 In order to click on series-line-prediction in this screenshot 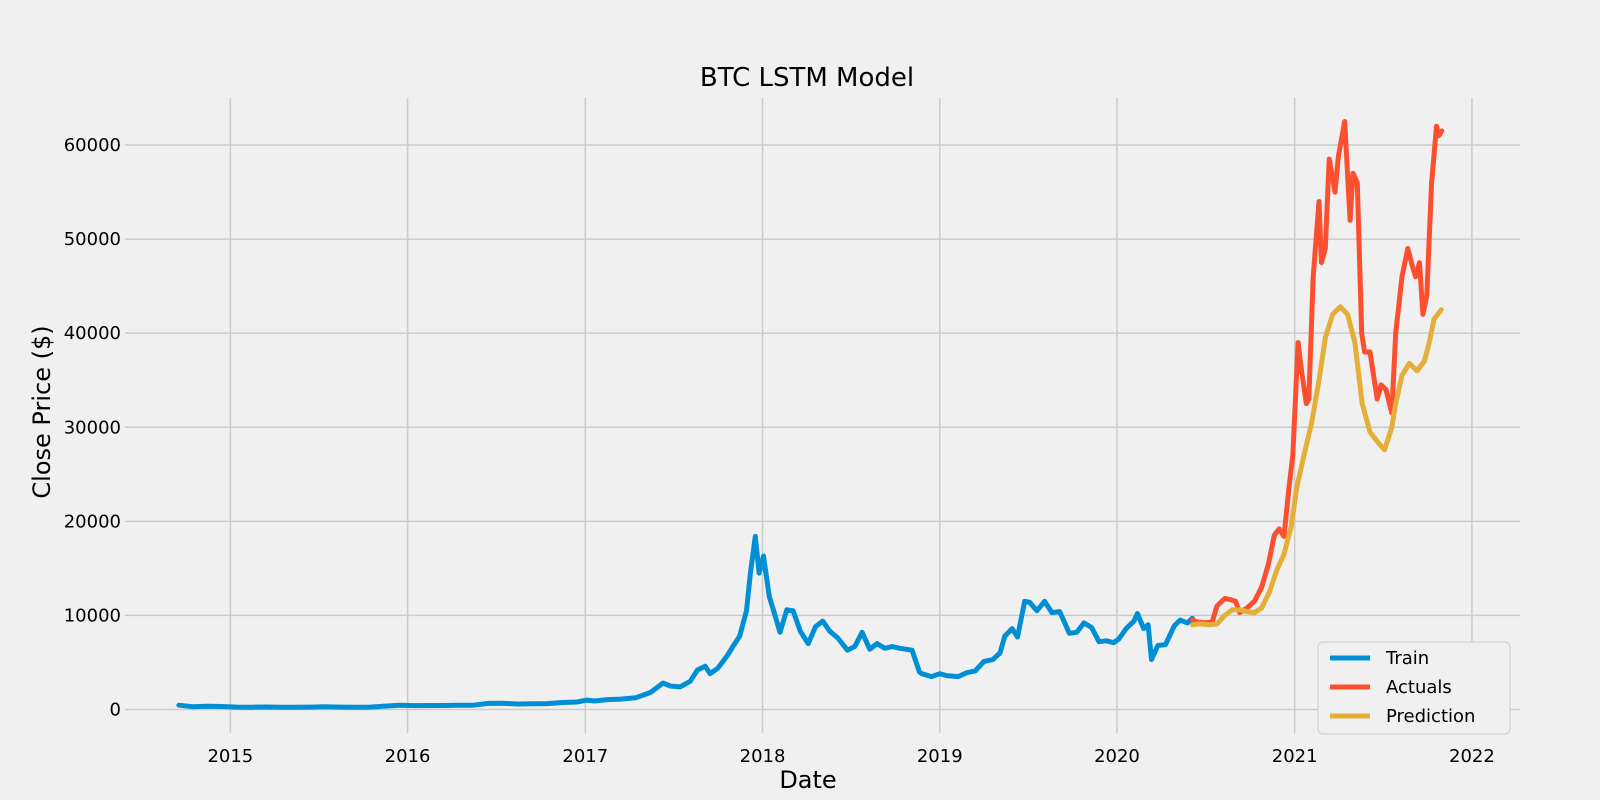, I will do `click(1316, 466)`.